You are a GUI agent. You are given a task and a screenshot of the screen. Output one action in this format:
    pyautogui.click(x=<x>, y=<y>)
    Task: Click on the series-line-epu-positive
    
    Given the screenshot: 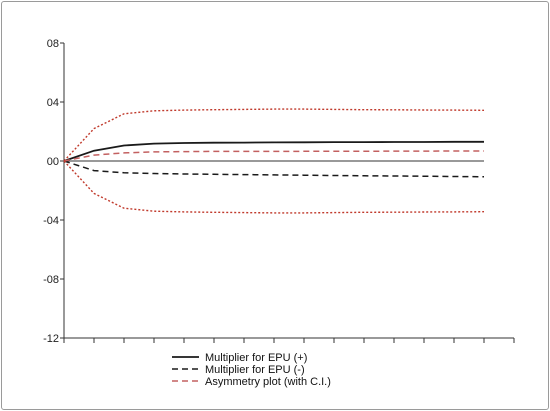 What is the action you would take?
    pyautogui.click(x=273, y=151)
    